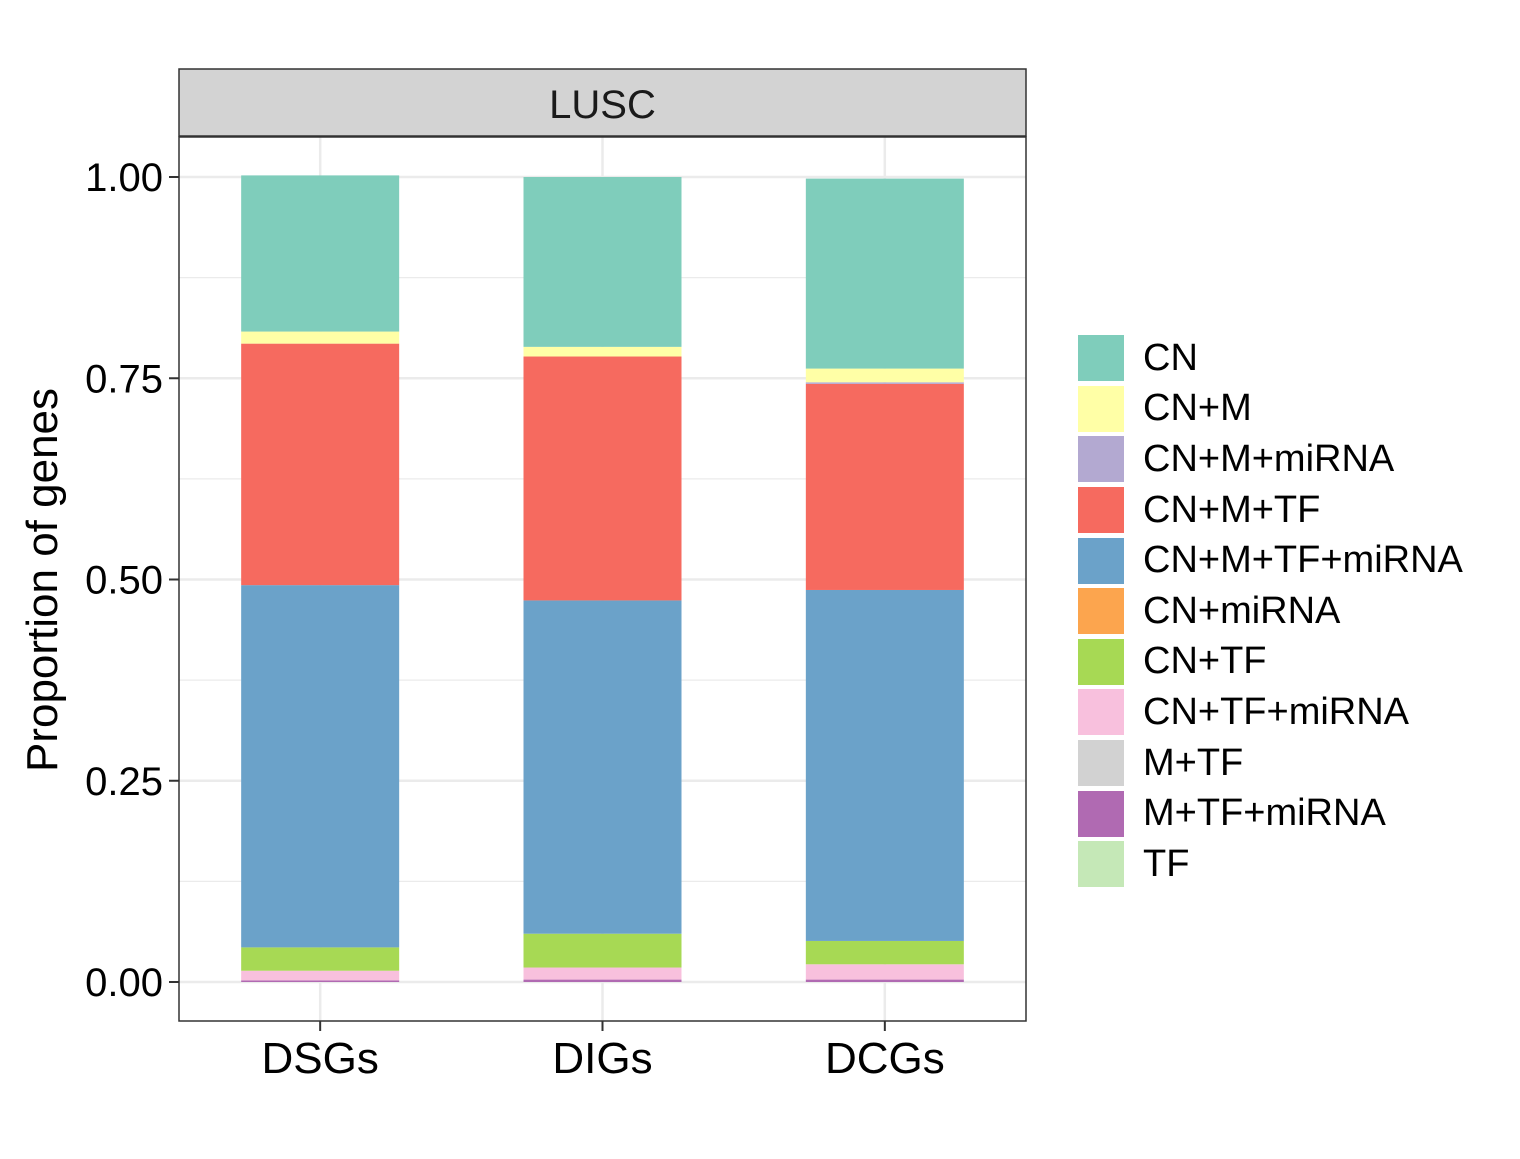 The height and width of the screenshot is (1159, 1520). I want to click on legend-item: CN+M+TF+miRNA, so click(1270, 560).